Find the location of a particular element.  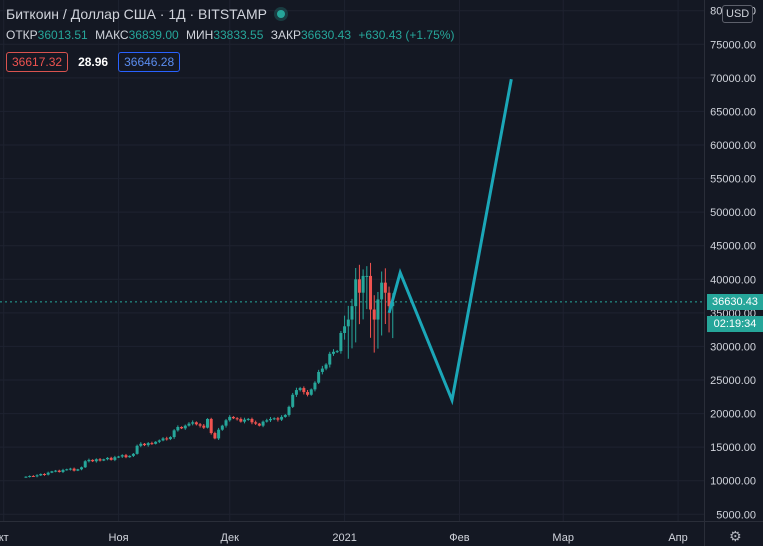

x-tick-label: Мар is located at coordinates (563, 538).